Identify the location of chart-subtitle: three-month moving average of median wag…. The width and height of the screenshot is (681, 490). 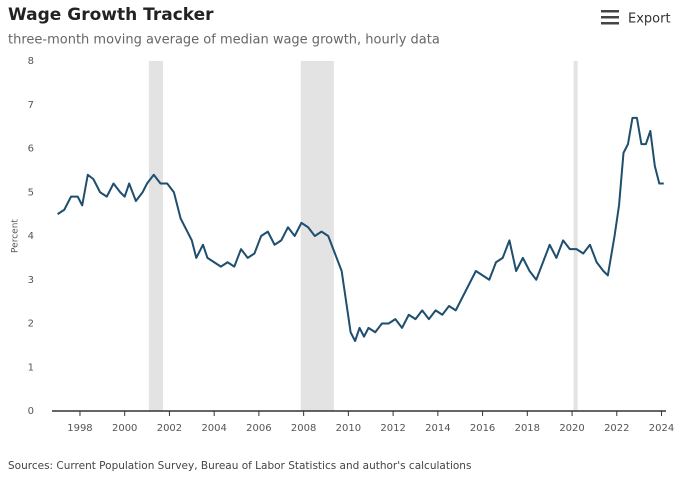
(224, 40).